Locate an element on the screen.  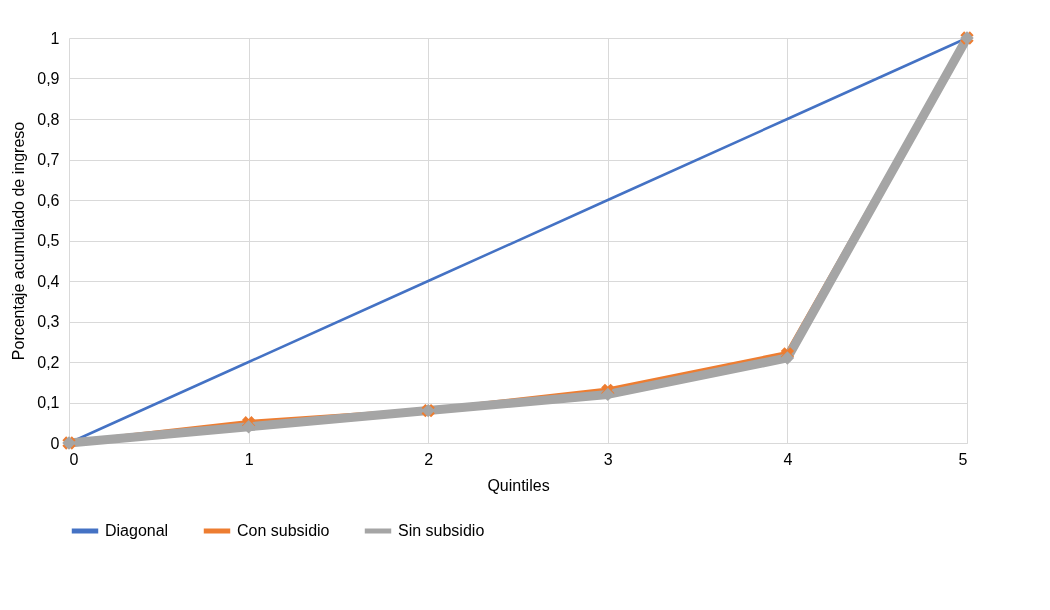
x-tick-label: 0 is located at coordinates (74, 459).